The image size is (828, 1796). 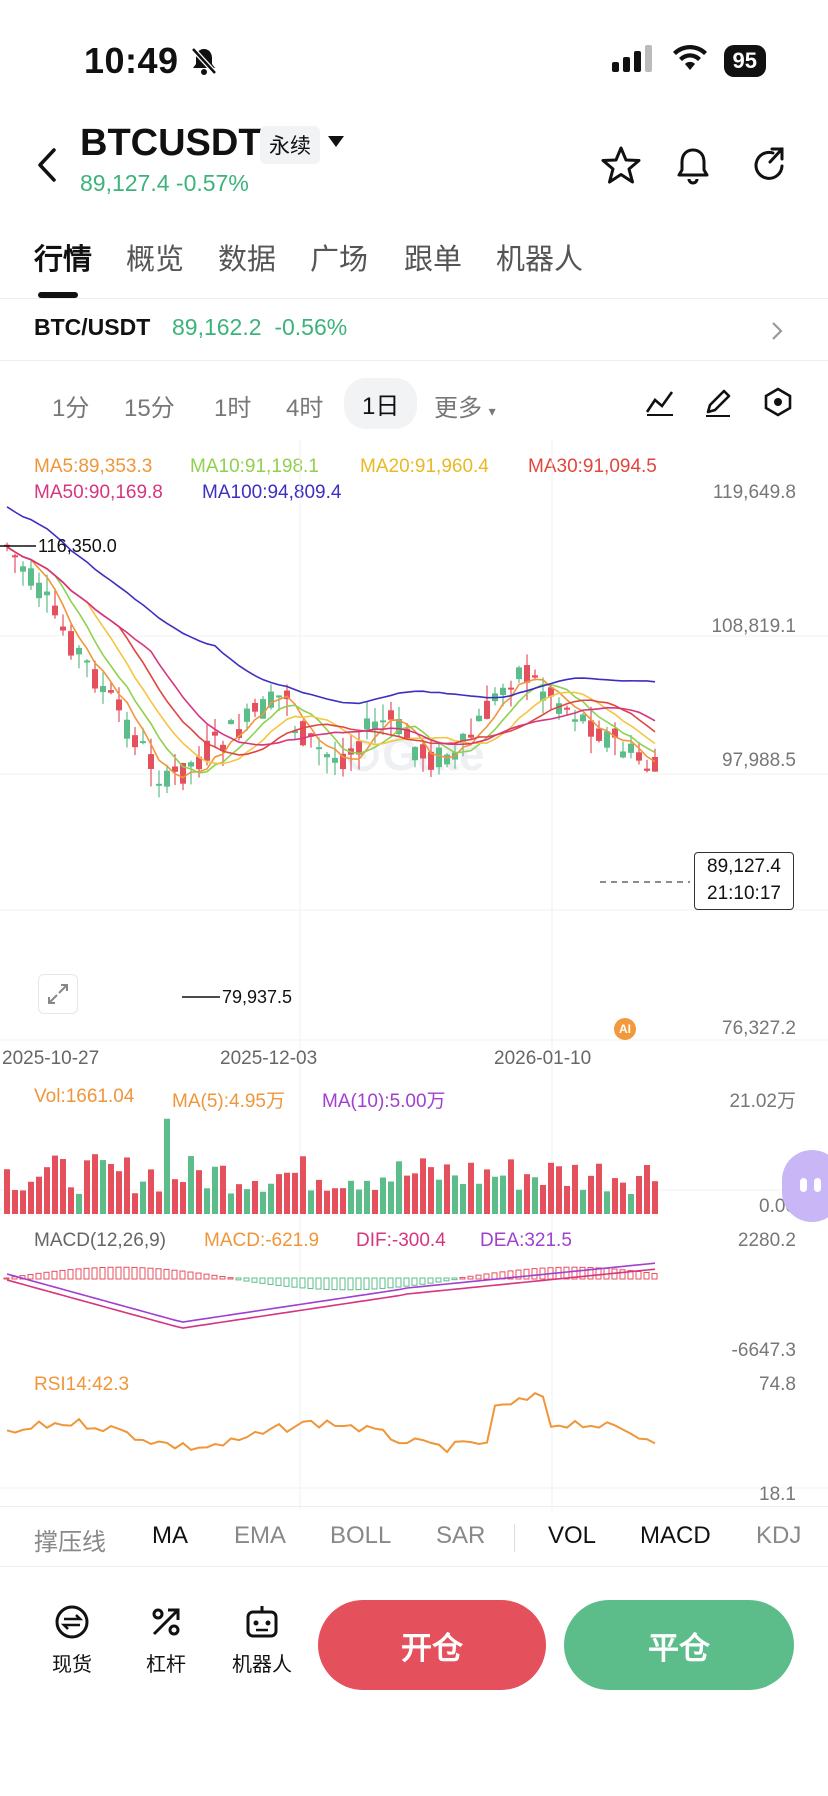 I want to click on interval-1h: 1时, so click(x=233, y=408).